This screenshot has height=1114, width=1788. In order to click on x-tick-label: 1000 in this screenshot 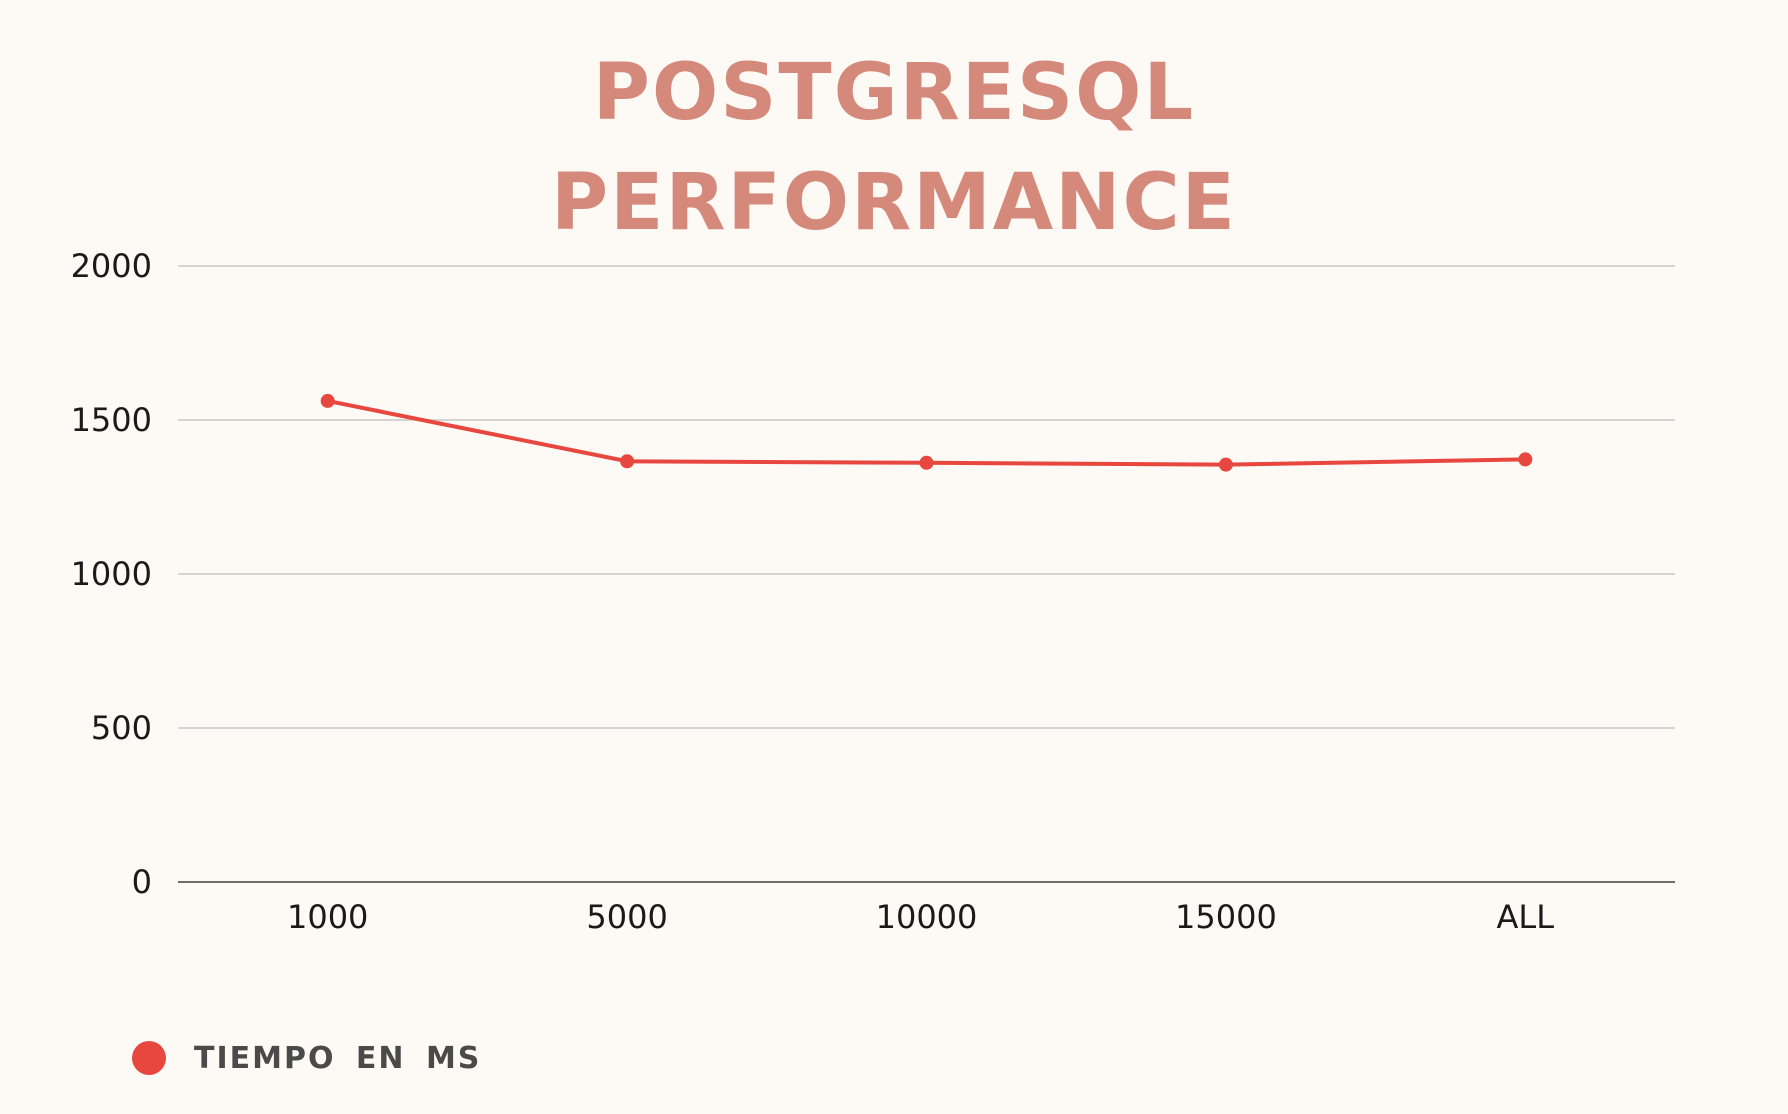, I will do `click(327, 917)`.